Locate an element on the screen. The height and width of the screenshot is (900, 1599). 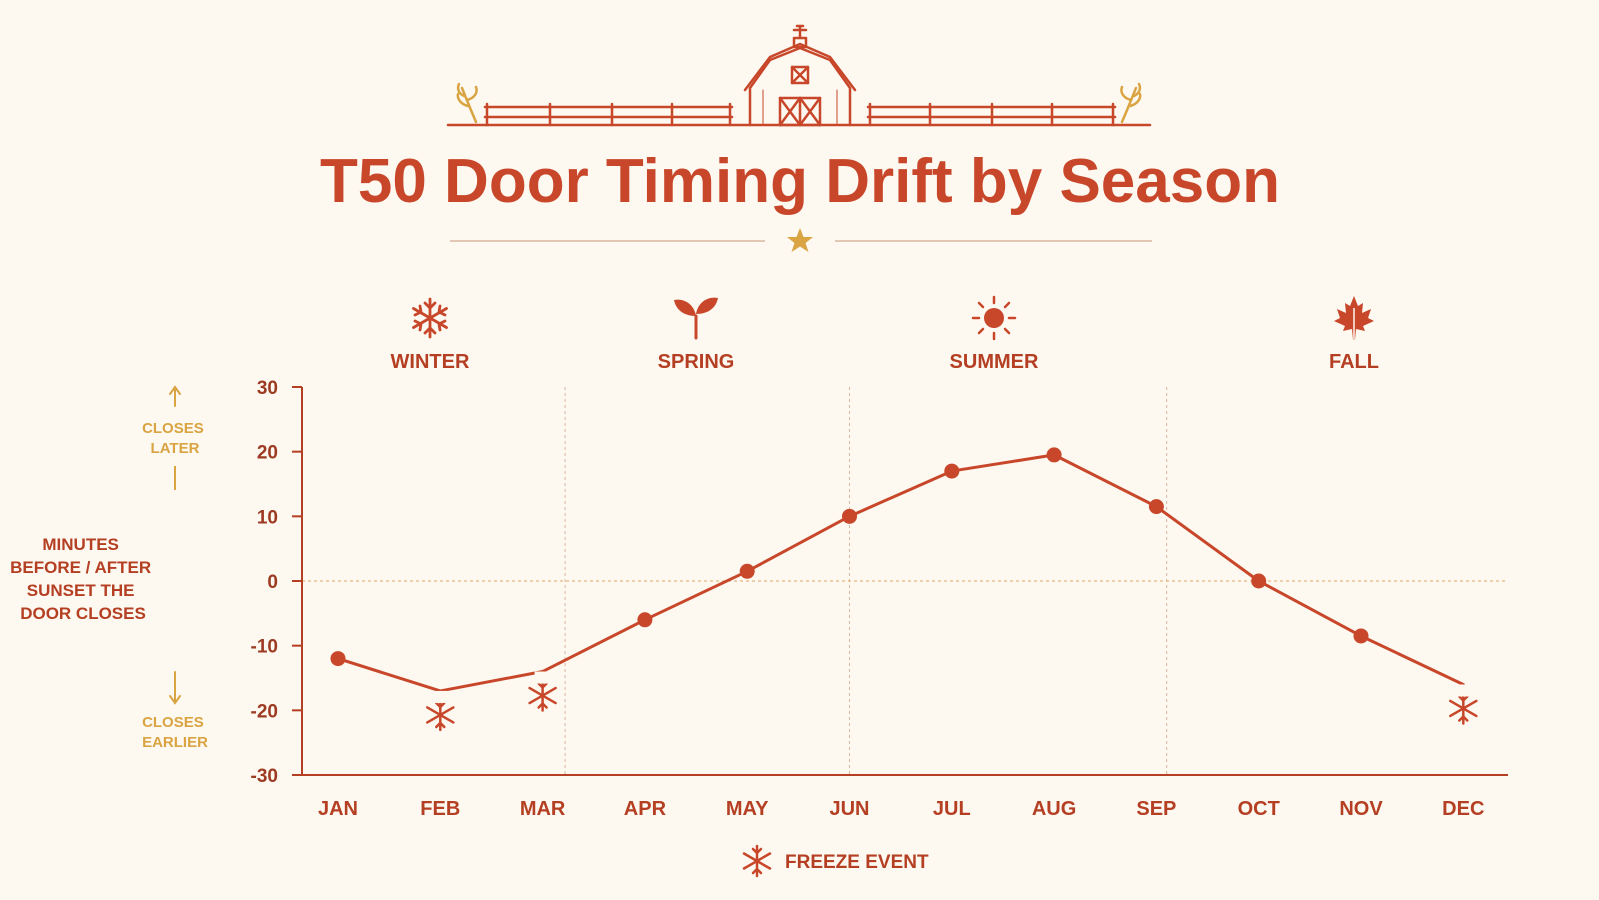
closes-later-label: CLOSES LATER is located at coordinates (175, 438).